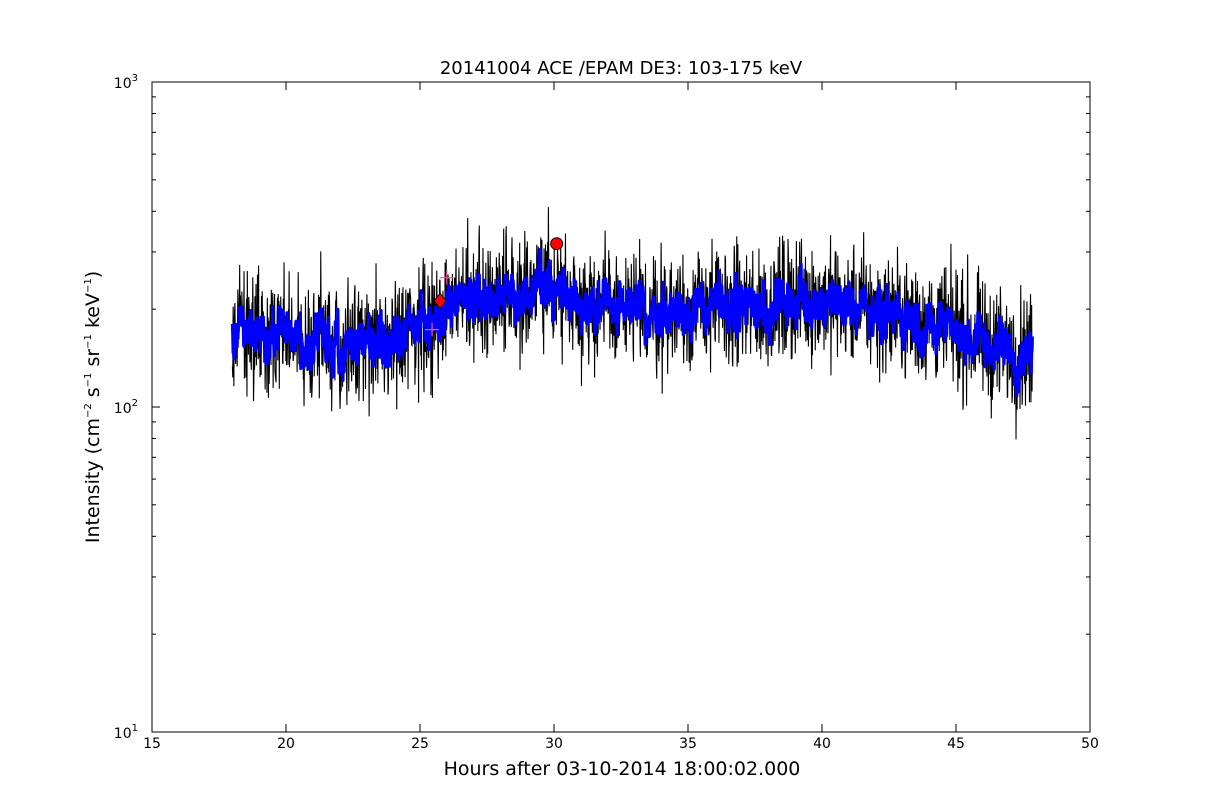 The image size is (1212, 812). Describe the element at coordinates (88, 410) in the screenshot. I see `y-label-sup-1: −2` at that location.